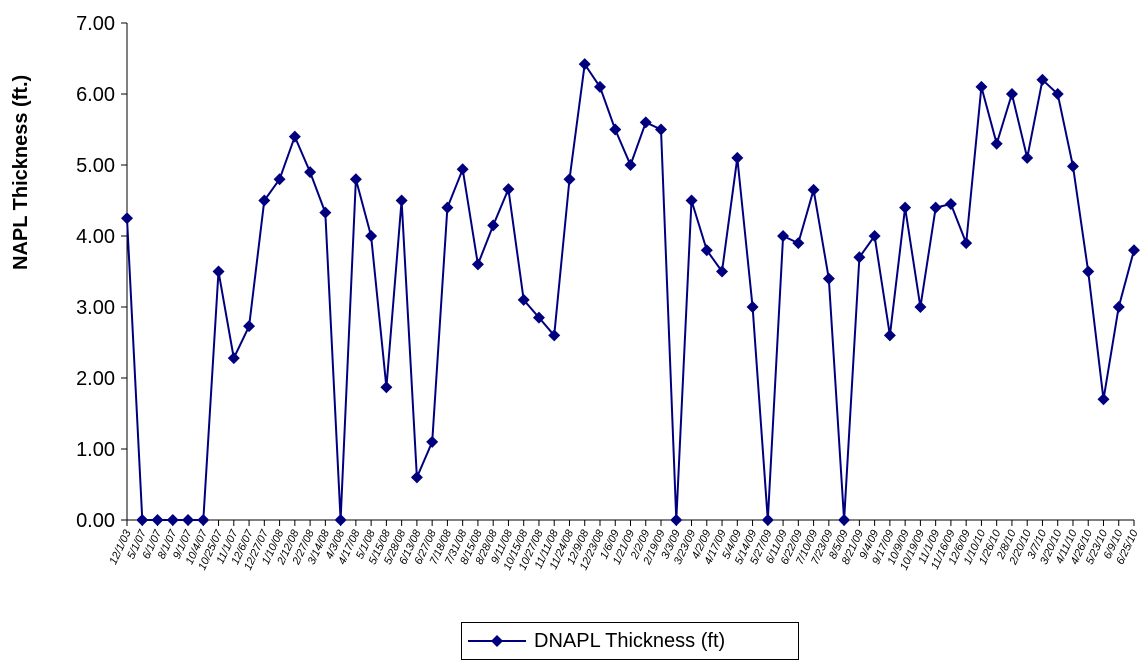 The height and width of the screenshot is (666, 1142). I want to click on y-tick-label: 0.00, so click(95, 521).